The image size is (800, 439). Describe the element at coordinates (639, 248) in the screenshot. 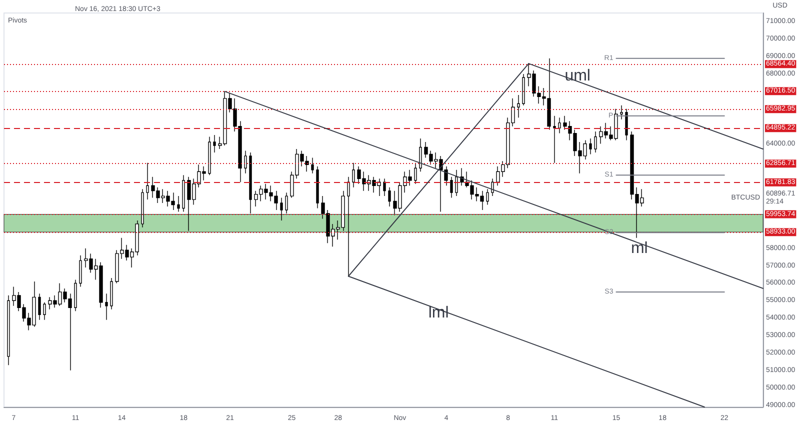

I see `annotation: ml` at that location.